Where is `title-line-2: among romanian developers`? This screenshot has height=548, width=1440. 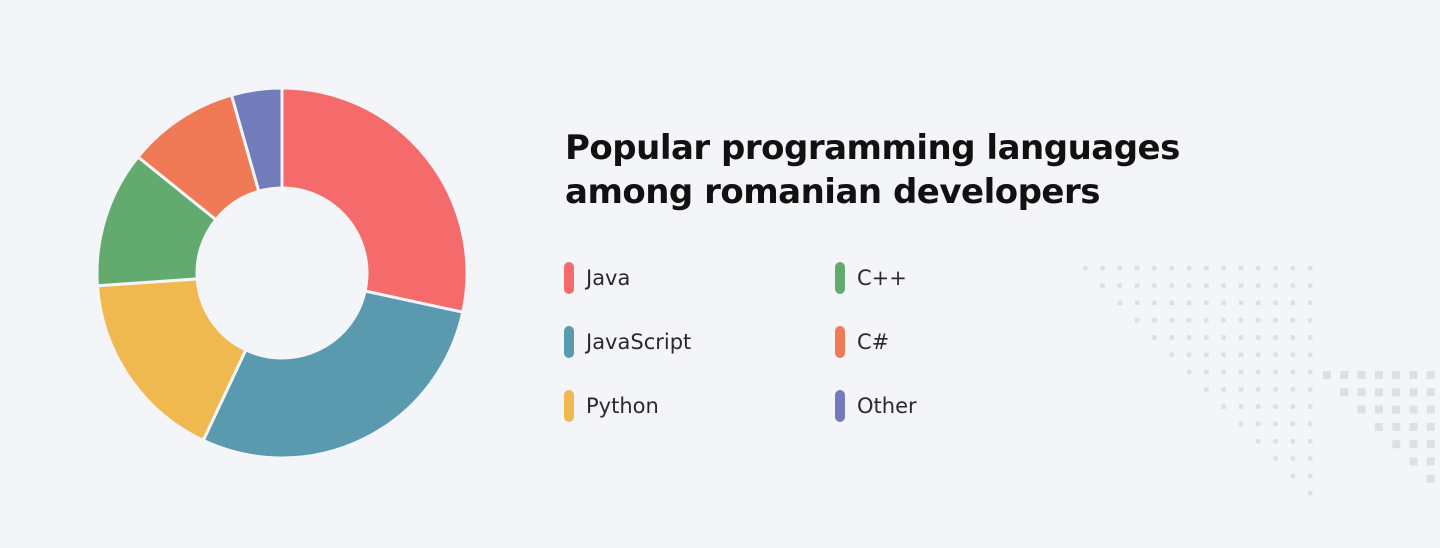
title-line-2: among romanian developers is located at coordinates (833, 192).